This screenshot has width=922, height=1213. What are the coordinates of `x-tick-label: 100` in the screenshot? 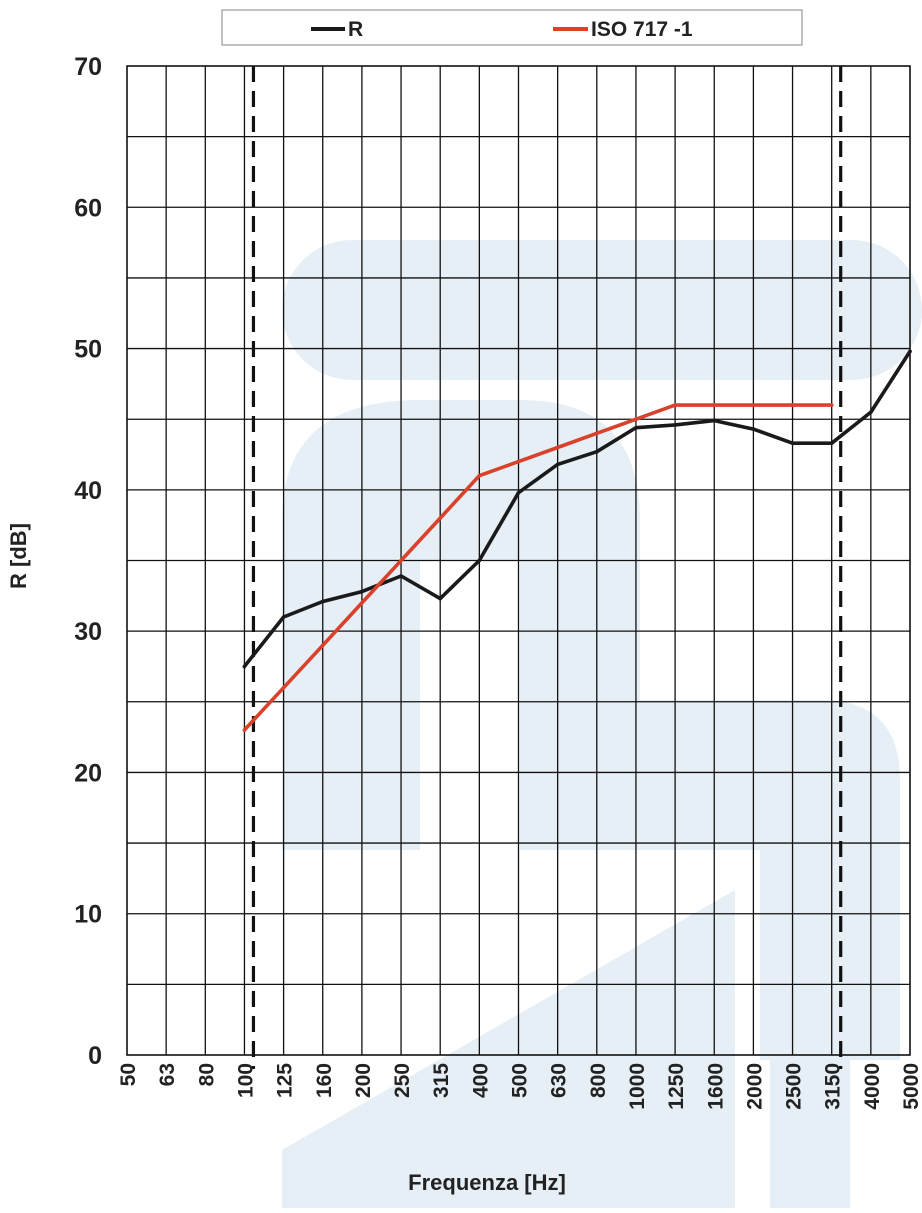 It's located at (245, 1080).